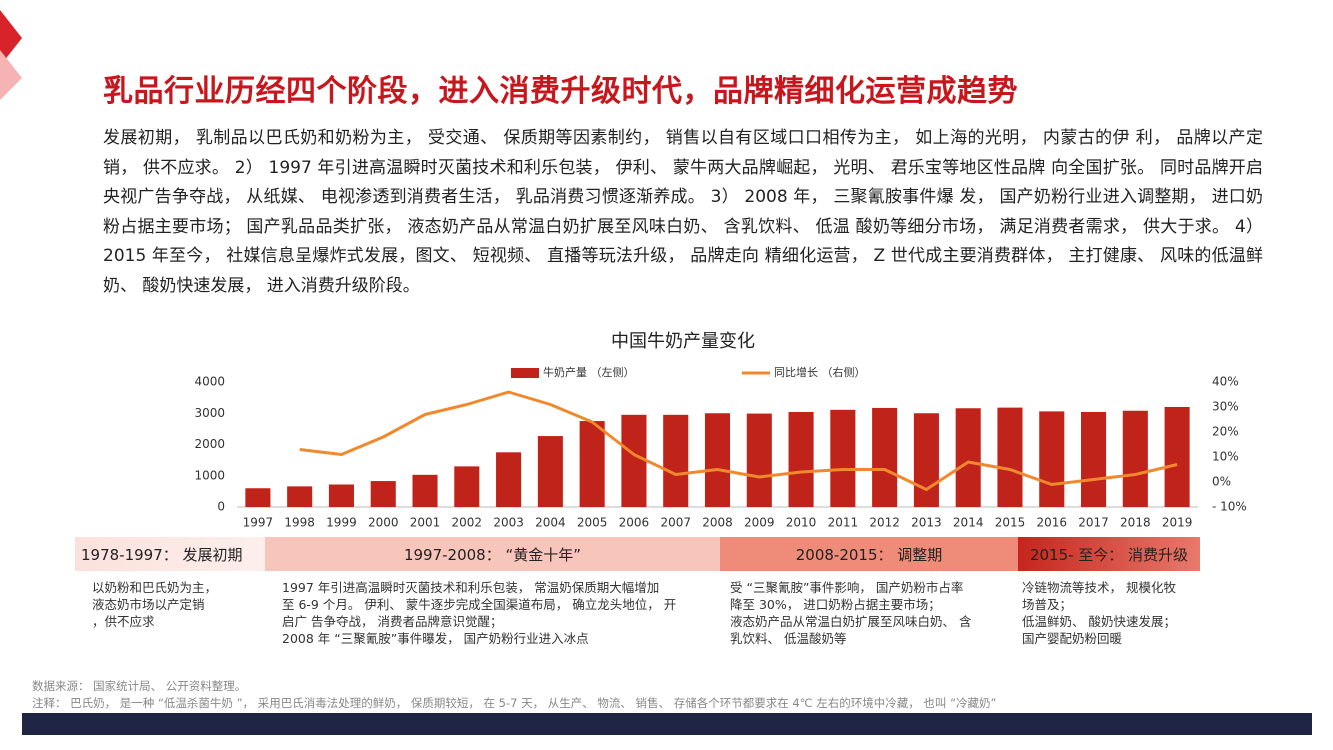  I want to click on y2-tick-label: 20%, so click(1225, 432).